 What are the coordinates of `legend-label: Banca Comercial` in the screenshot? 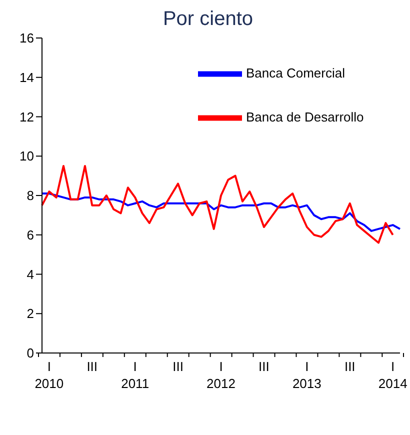 It's located at (295, 72).